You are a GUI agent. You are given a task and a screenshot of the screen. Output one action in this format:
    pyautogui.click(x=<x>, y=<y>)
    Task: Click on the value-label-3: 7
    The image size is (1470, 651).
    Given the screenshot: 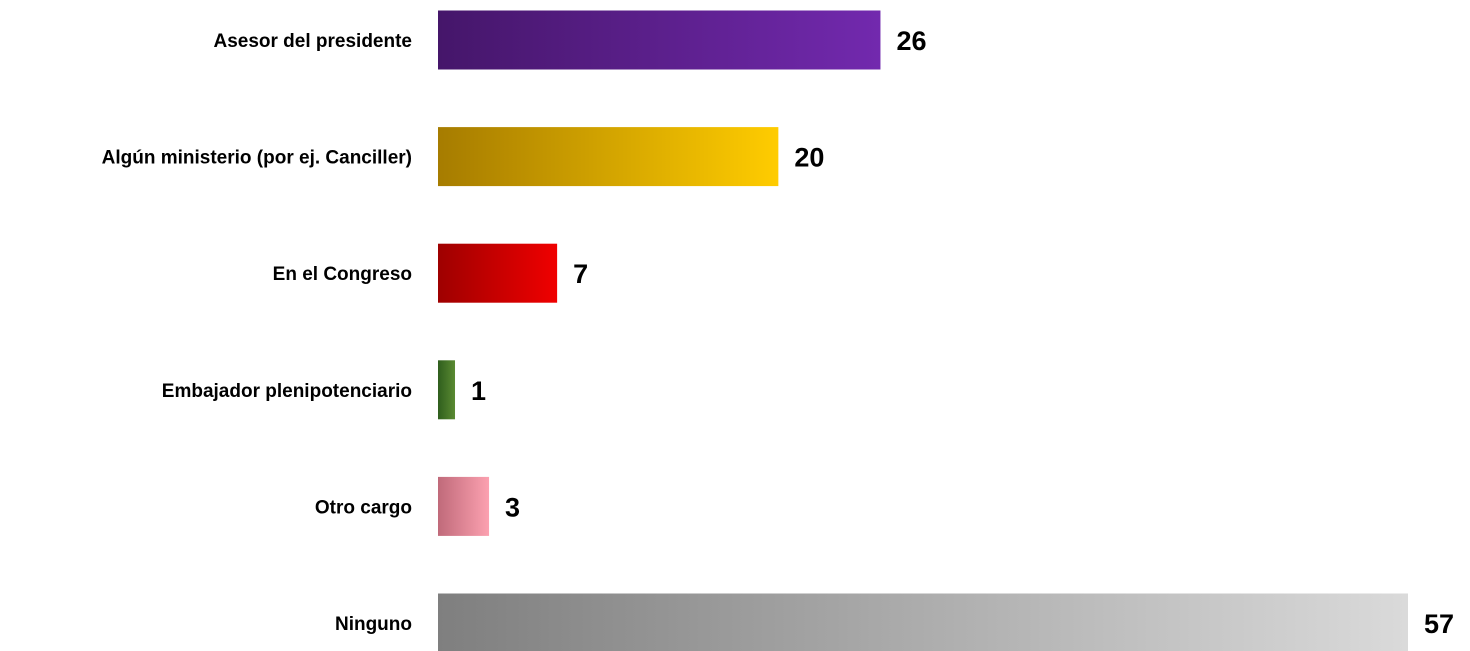 What is the action you would take?
    pyautogui.click(x=580, y=274)
    